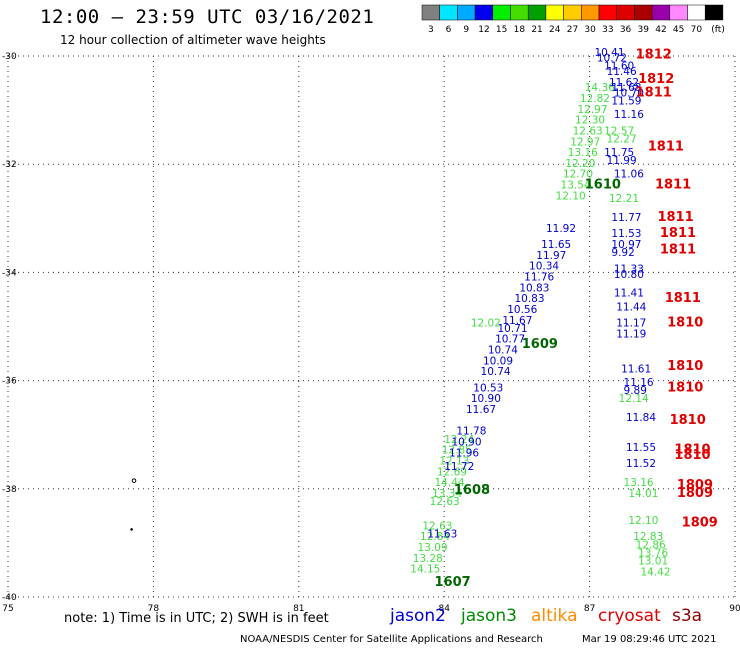  What do you see at coordinates (486, 324) in the screenshot?
I see `jason3-point-label: 12.02` at bounding box center [486, 324].